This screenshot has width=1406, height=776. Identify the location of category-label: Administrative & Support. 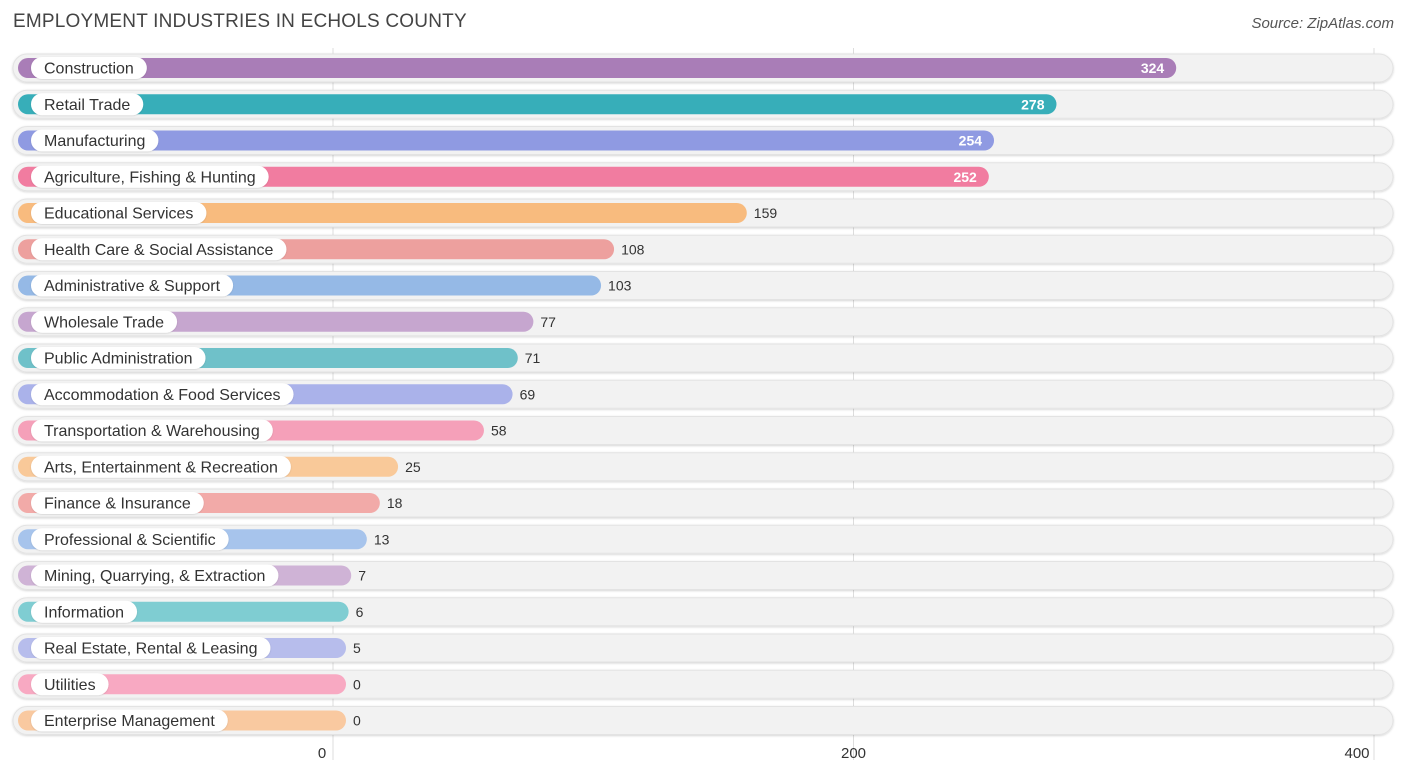
(132, 286).